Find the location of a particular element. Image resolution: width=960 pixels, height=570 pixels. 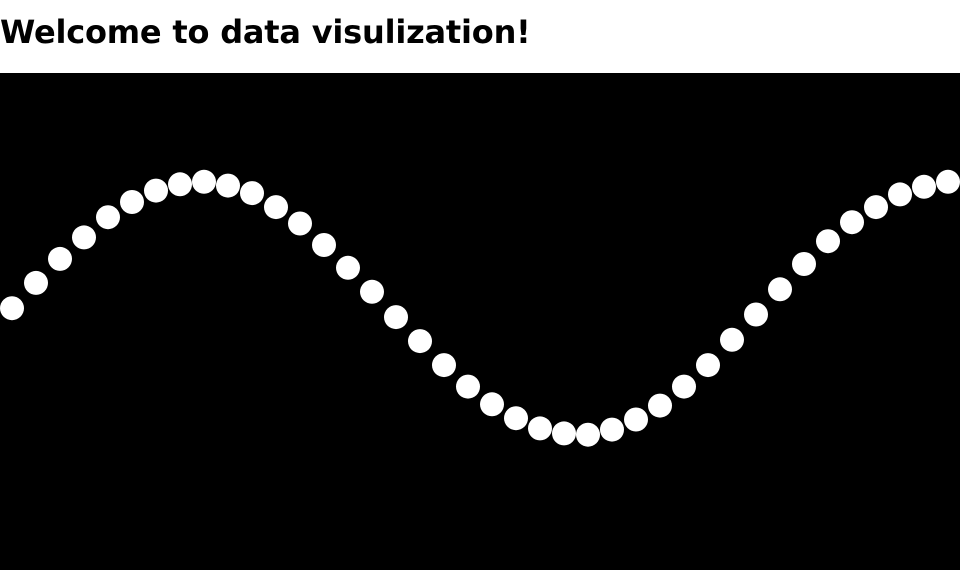

page-title: Welcome to data visulization! is located at coordinates (265, 32).